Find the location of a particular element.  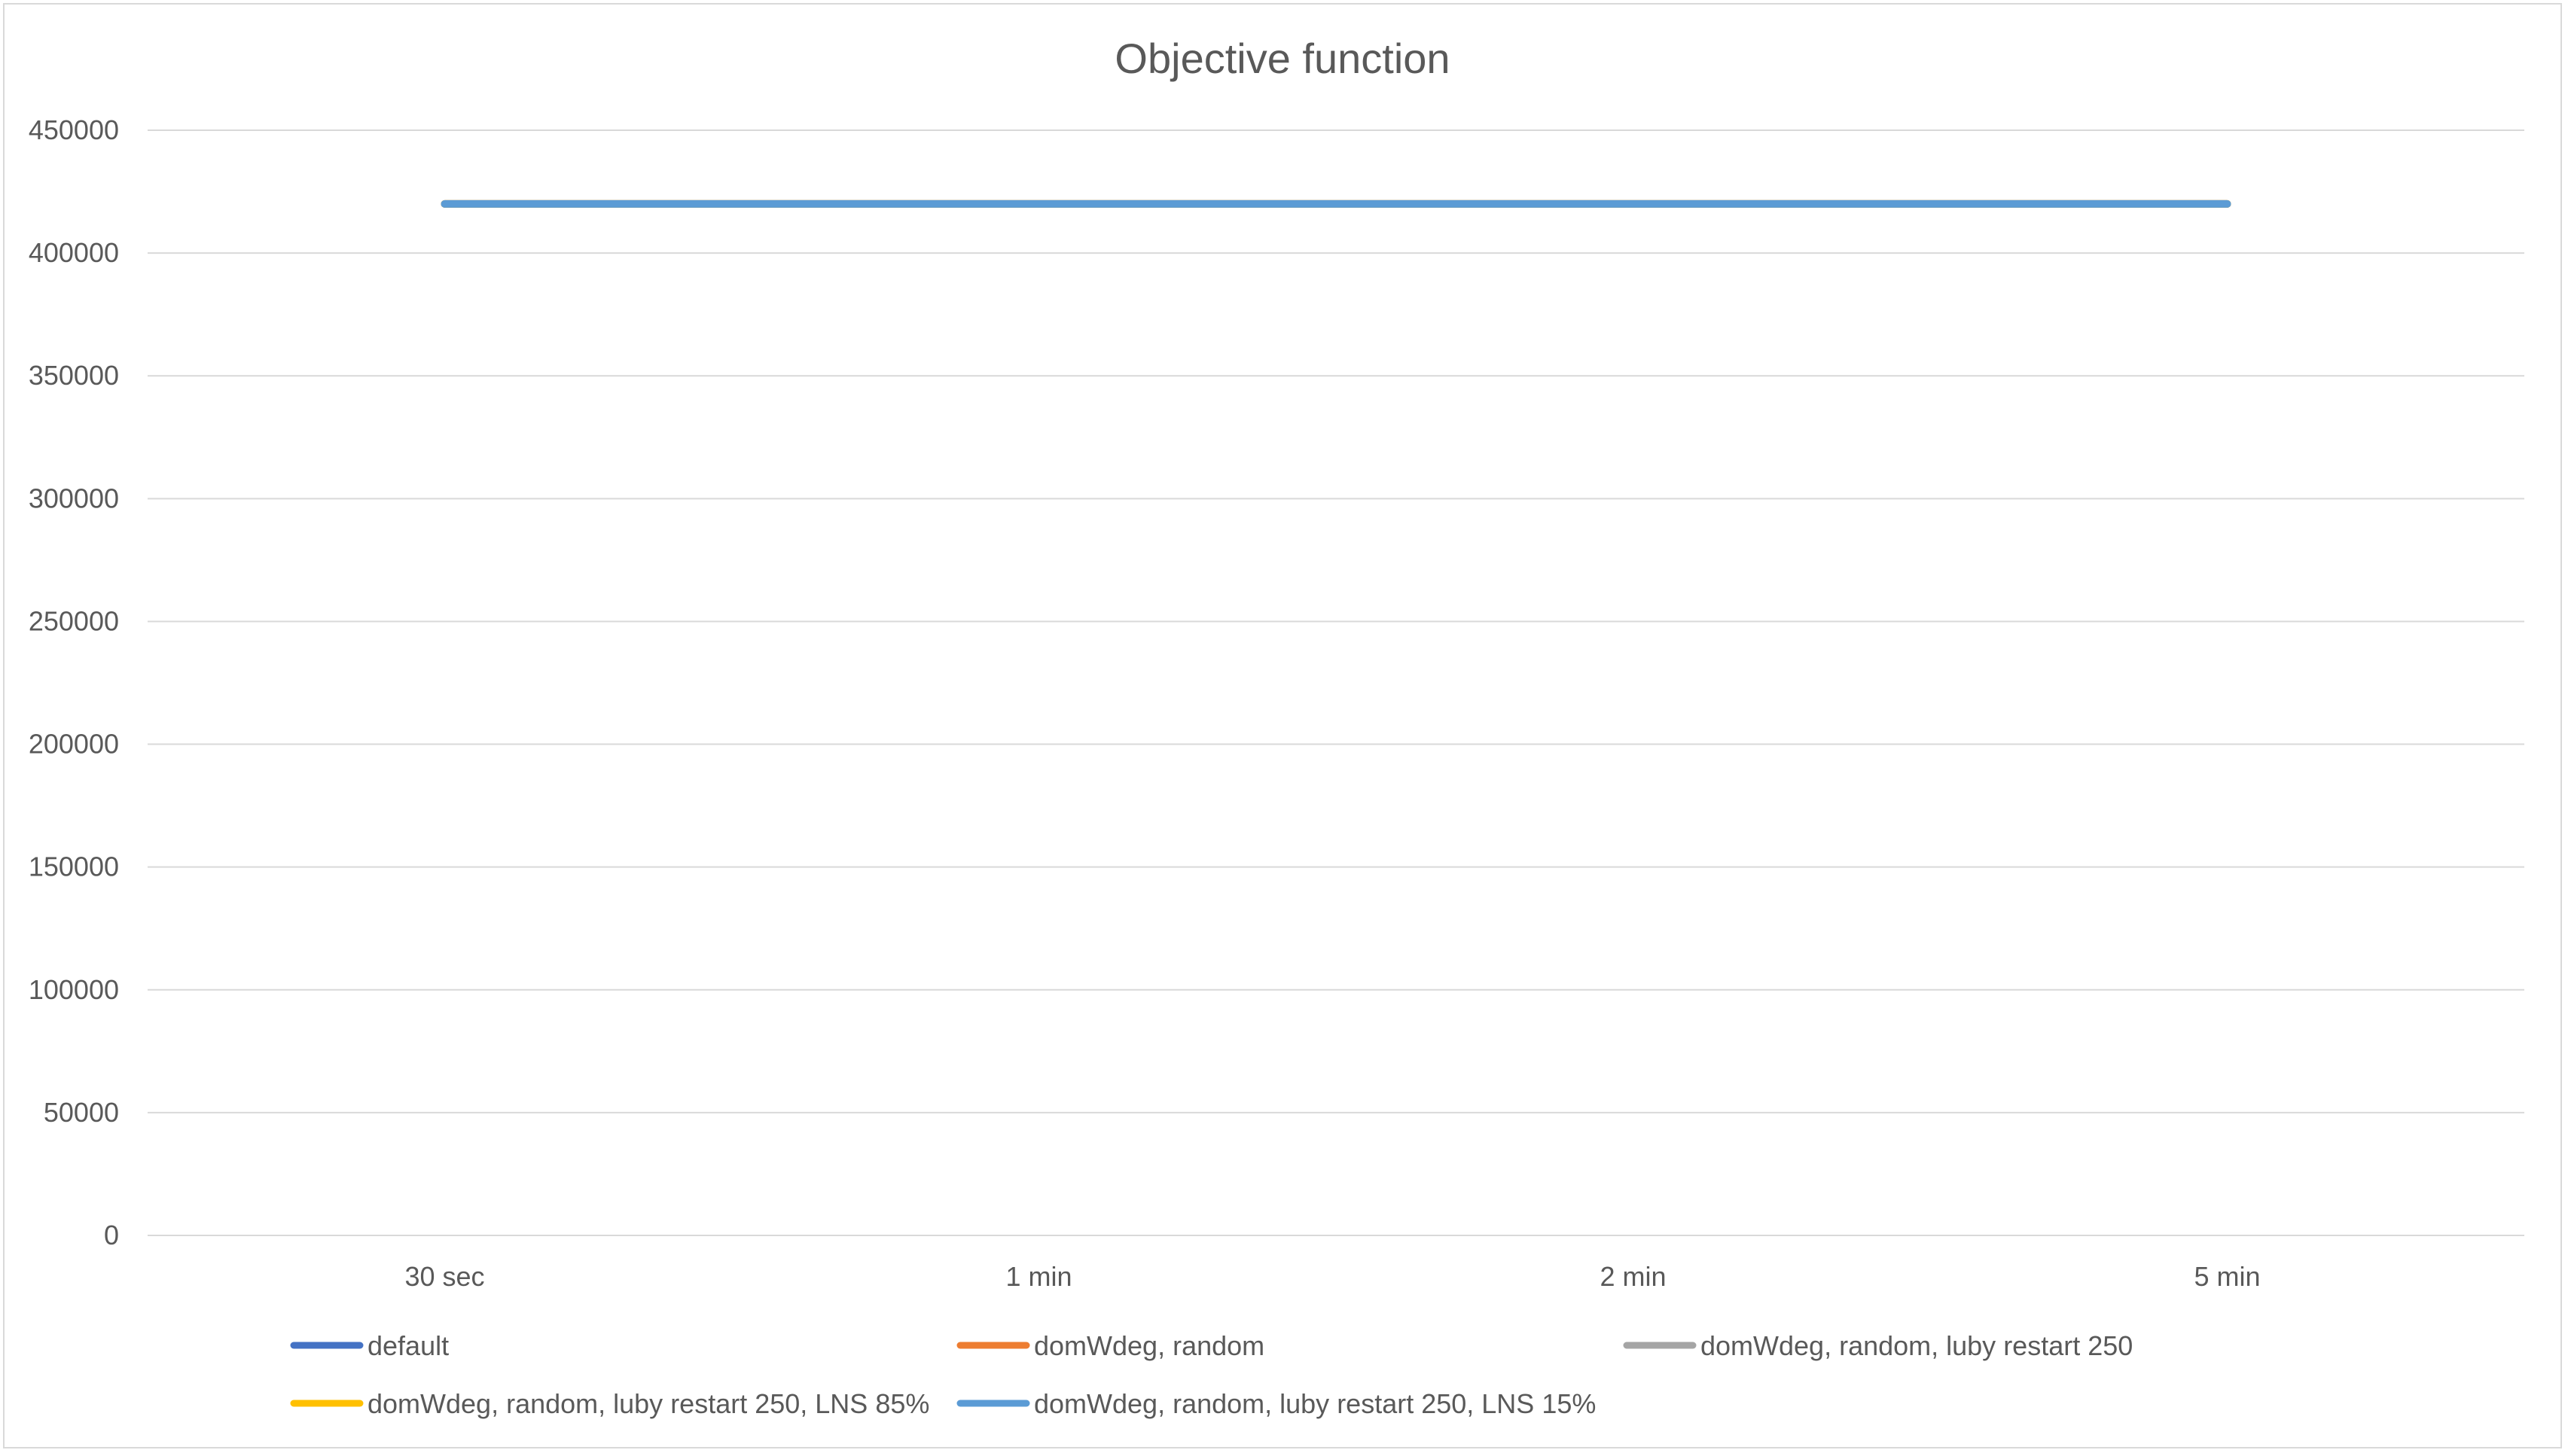

y-tick-label: 200000 is located at coordinates (74, 744).